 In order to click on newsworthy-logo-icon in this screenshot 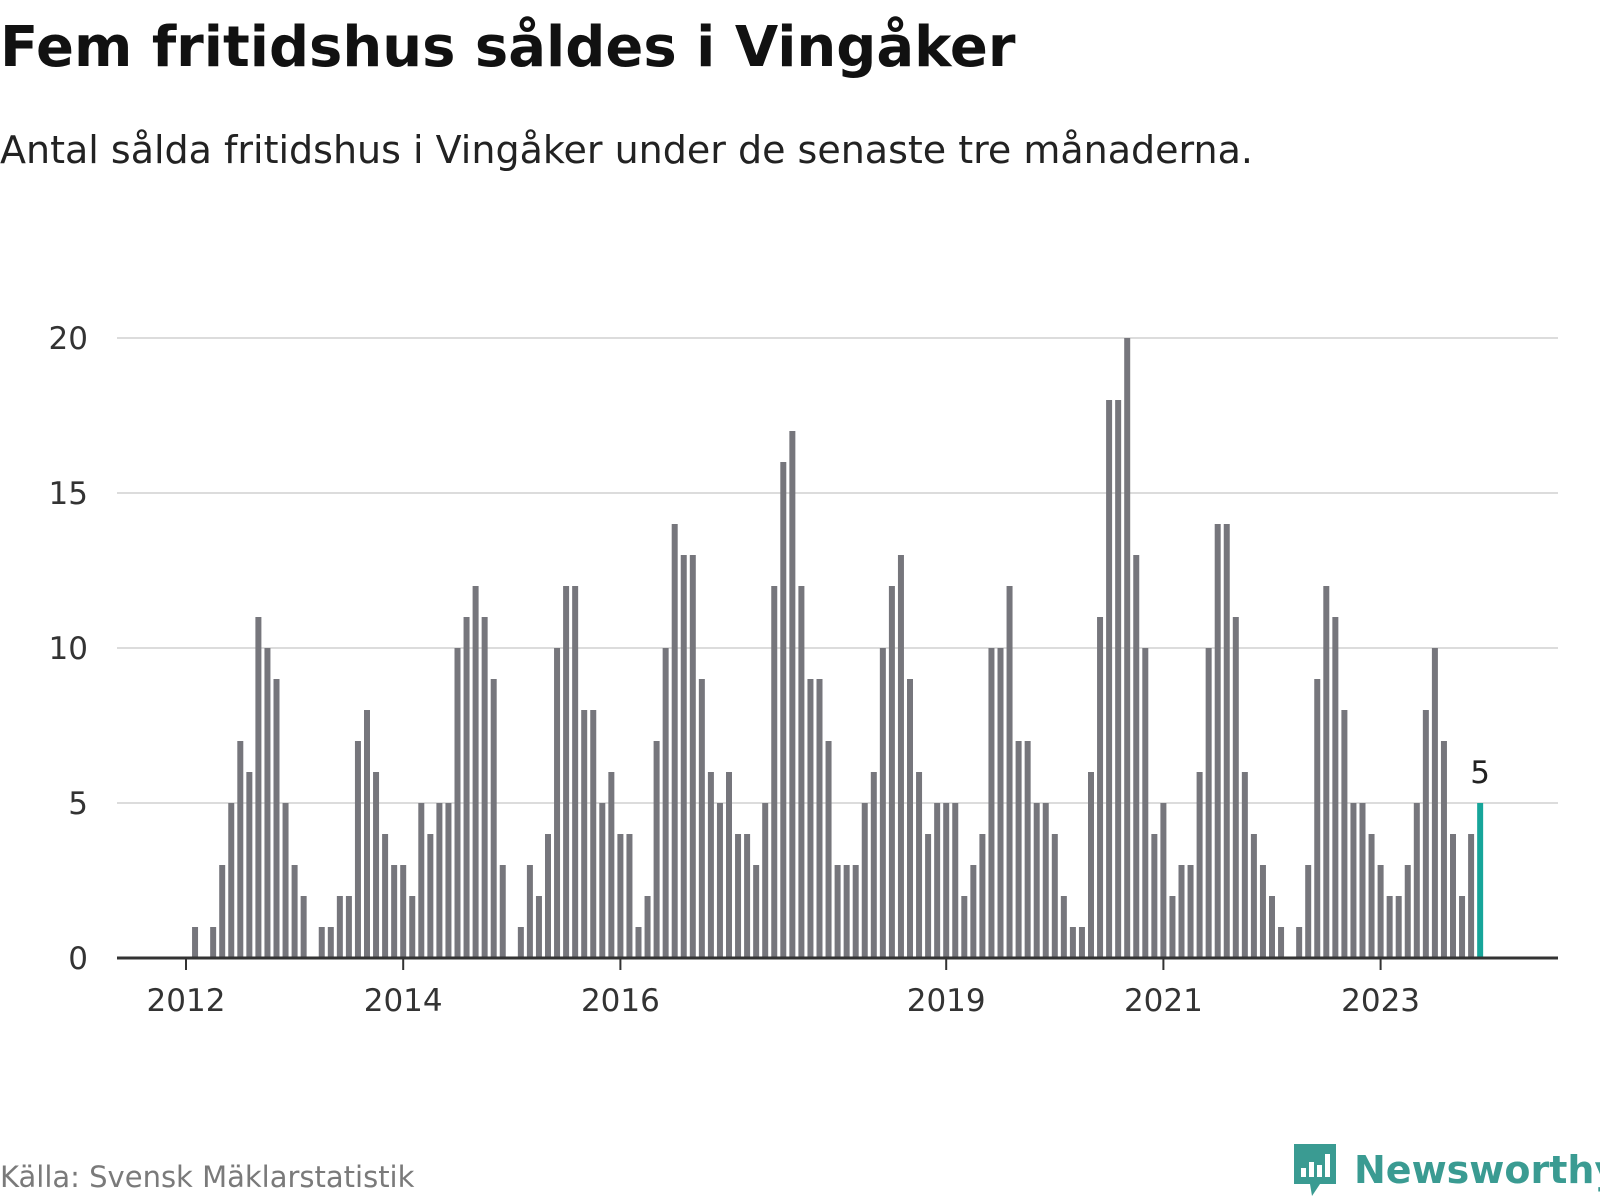, I will do `click(1315, 1170)`.